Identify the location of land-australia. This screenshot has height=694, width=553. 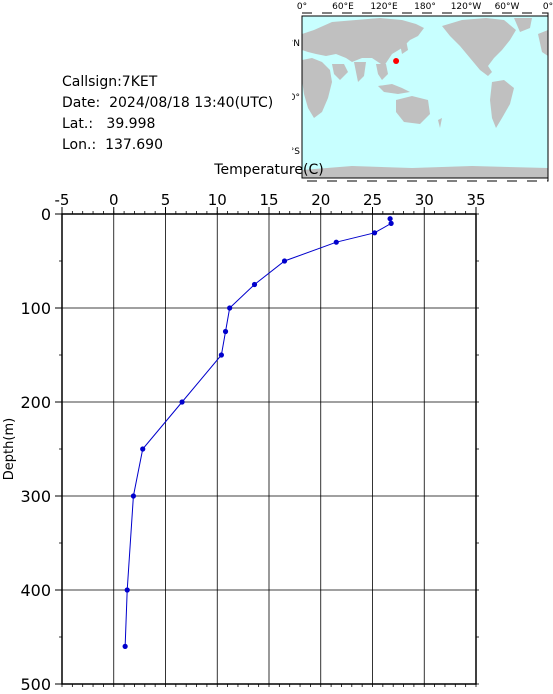
(413, 110).